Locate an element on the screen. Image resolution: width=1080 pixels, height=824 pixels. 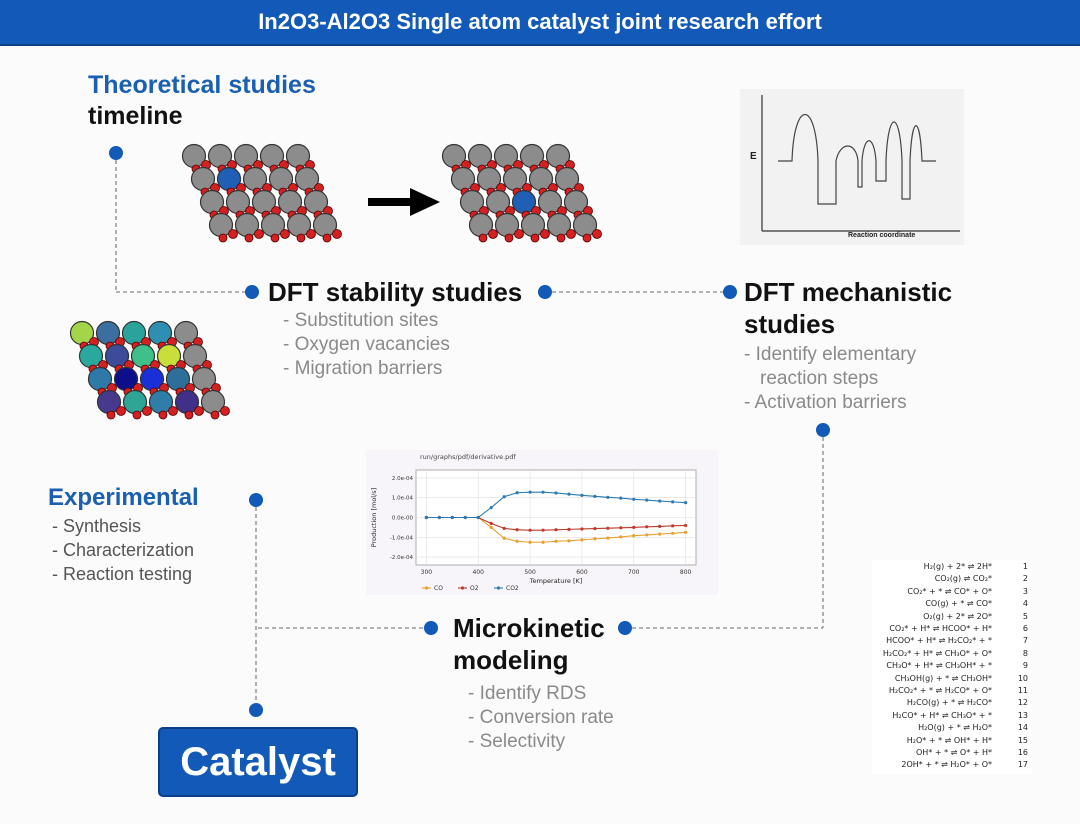
reaction-equation: OH* + * ⇌ O* + H* is located at coordinates (954, 752).